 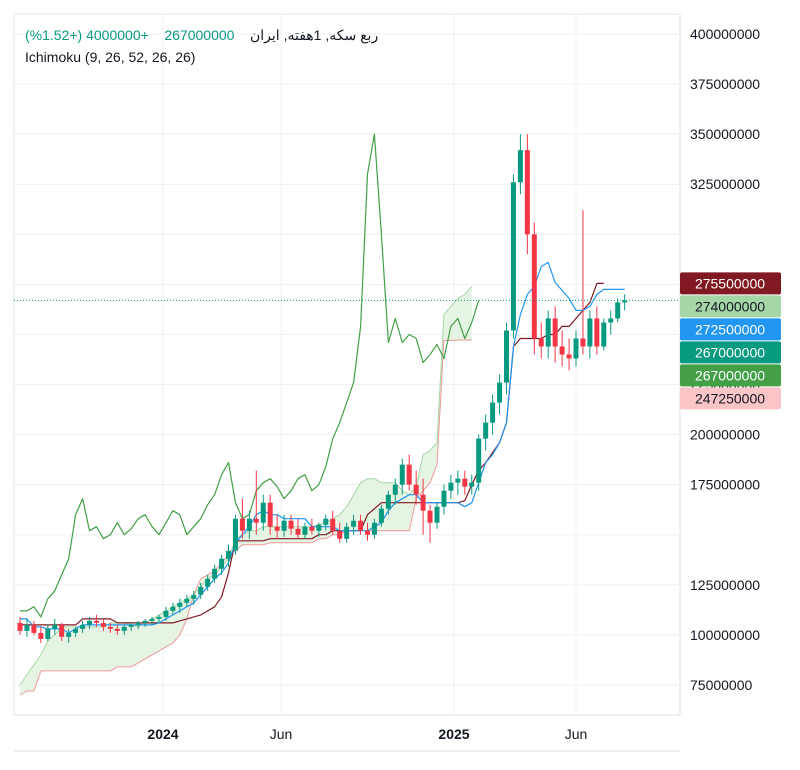 What do you see at coordinates (725, 34) in the screenshot?
I see `y-tick-label: 400000000` at bounding box center [725, 34].